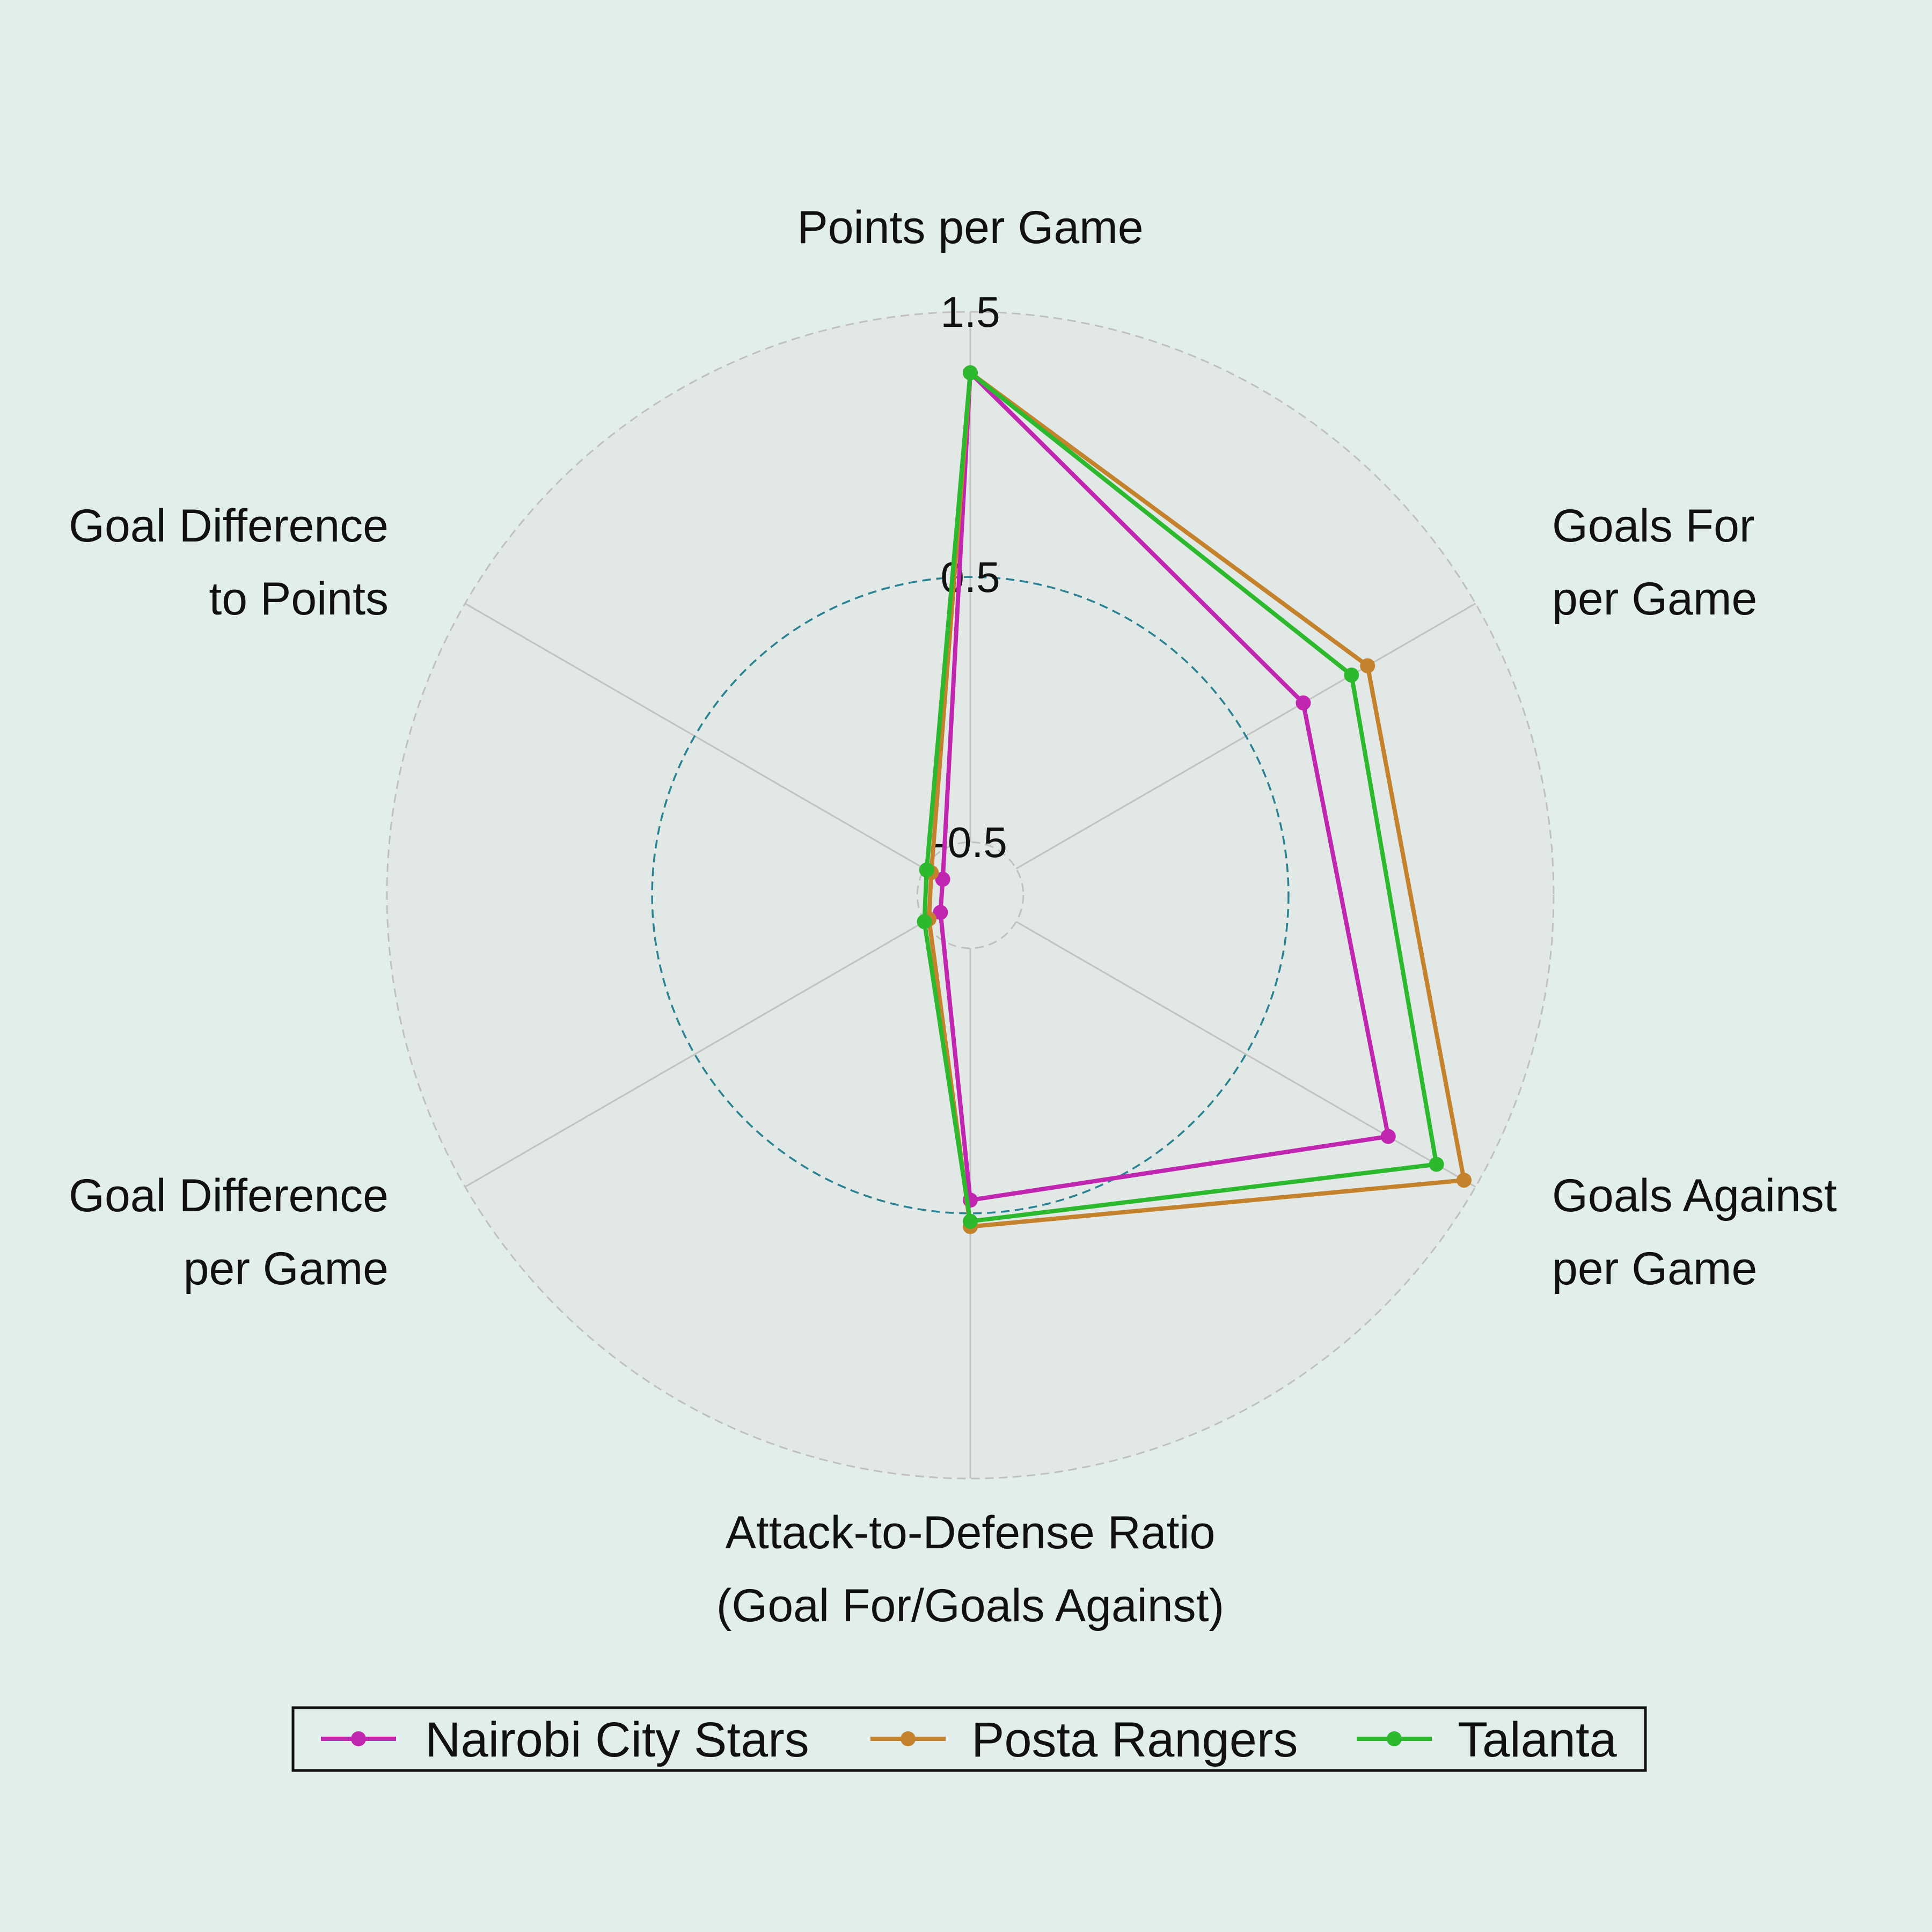 This screenshot has height=1932, width=1932. I want to click on data-series, so click(1194, 799).